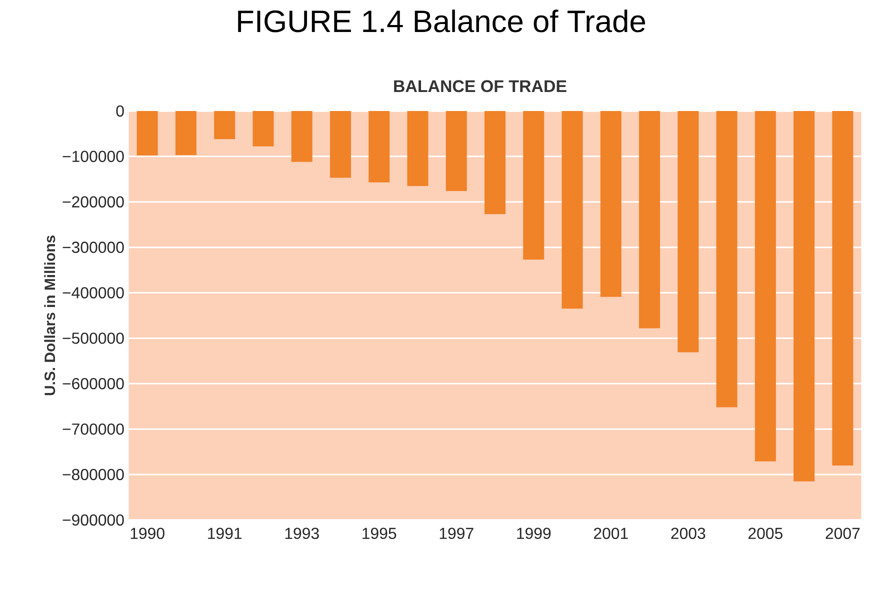 The height and width of the screenshot is (594, 883). What do you see at coordinates (93, 247) in the screenshot?
I see `y-tick-label: −300000` at bounding box center [93, 247].